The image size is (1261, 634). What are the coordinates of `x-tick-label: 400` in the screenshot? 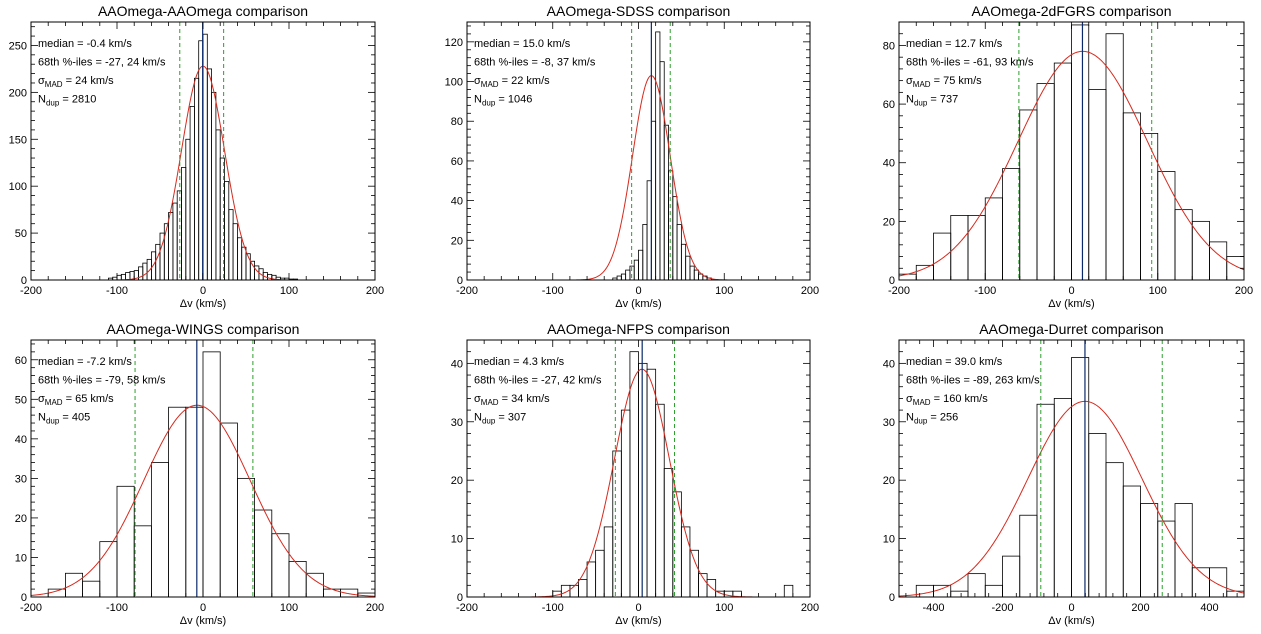 It's located at (1209, 608).